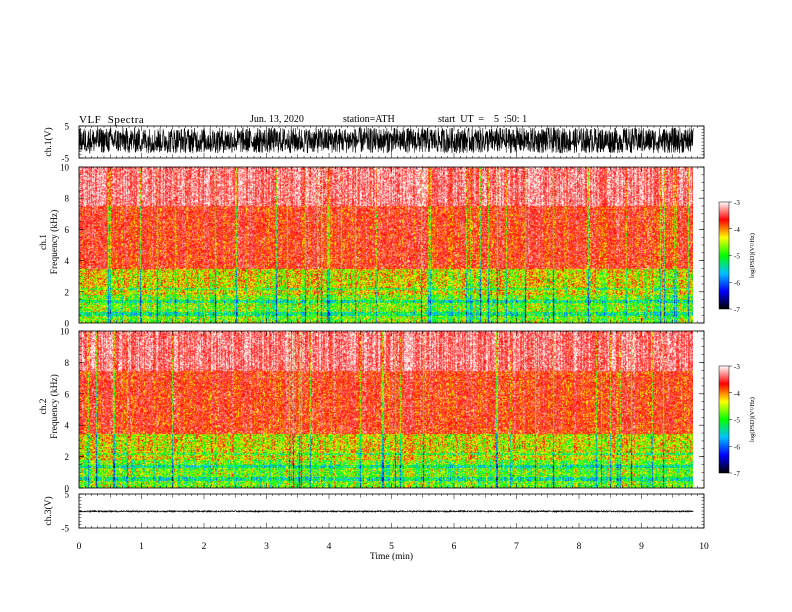  Describe the element at coordinates (369, 119) in the screenshot. I see `station-label: station=ATH` at that location.